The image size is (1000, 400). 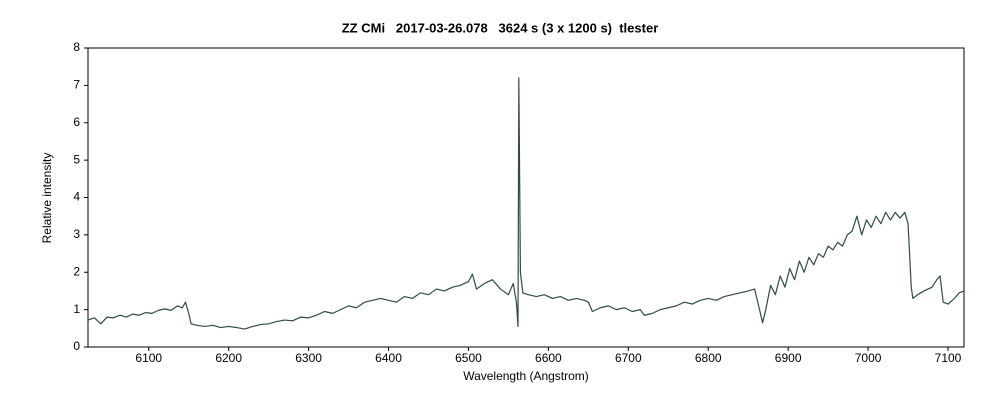 What do you see at coordinates (868, 358) in the screenshot?
I see `x-tick-label: 7000` at bounding box center [868, 358].